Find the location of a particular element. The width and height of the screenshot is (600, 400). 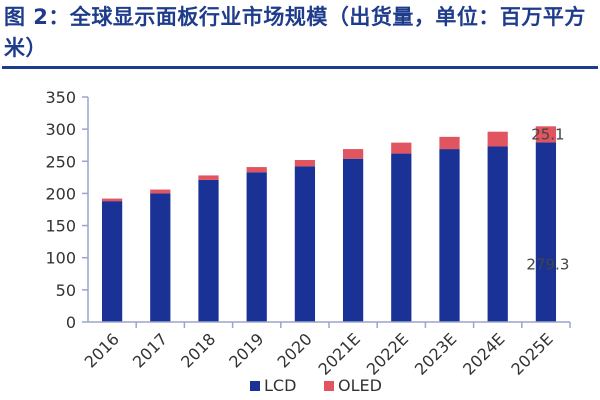

x-tick-label: 2020 is located at coordinates (295, 350).